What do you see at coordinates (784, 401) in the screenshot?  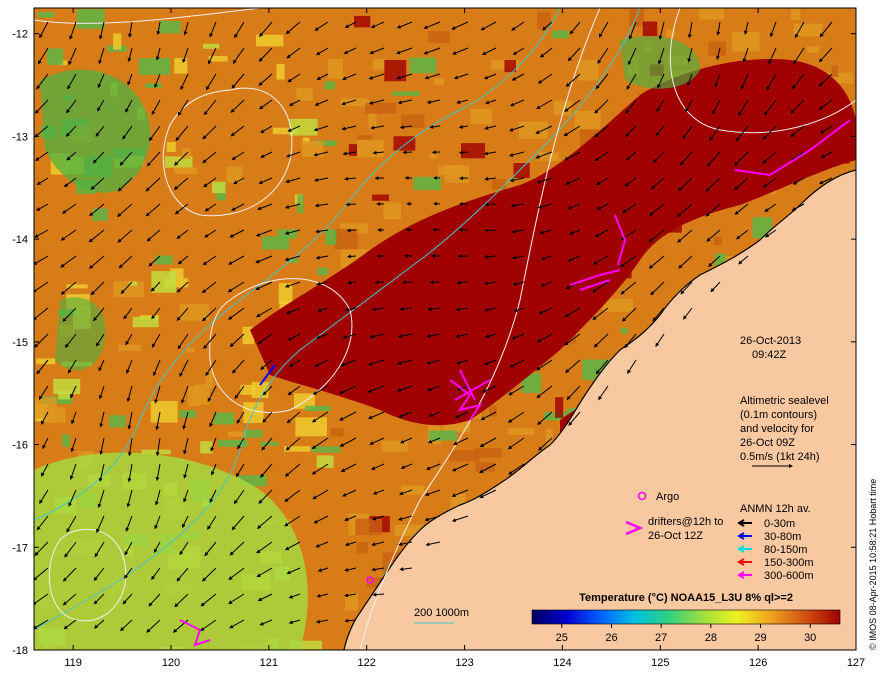 I see `altimetry-line-1: Altimetric sealevel` at bounding box center [784, 401].